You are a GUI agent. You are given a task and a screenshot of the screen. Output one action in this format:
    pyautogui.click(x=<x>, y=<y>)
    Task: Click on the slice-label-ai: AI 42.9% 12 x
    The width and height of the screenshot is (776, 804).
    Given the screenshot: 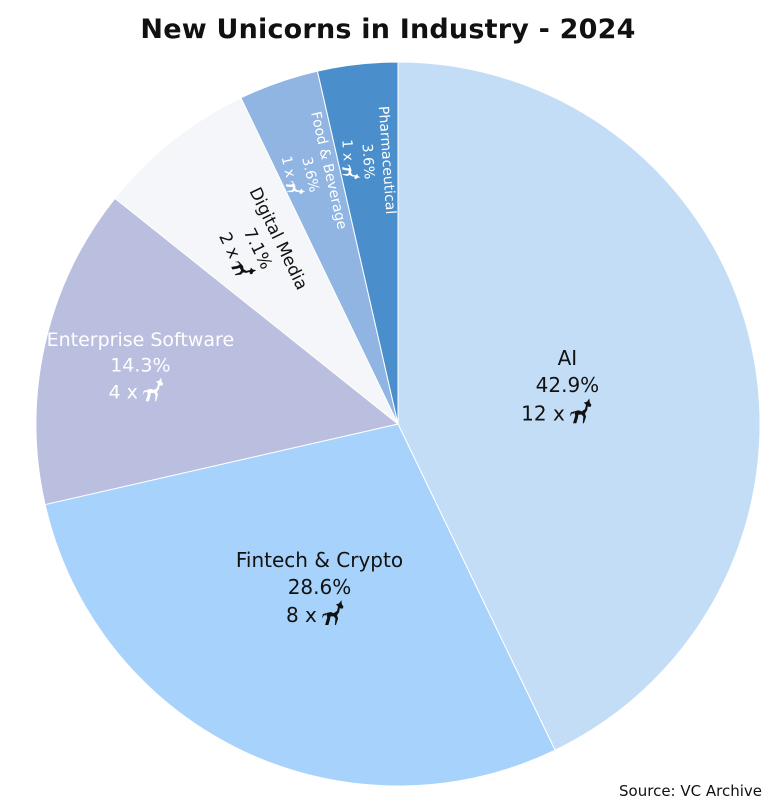 What is the action you would take?
    pyautogui.click(x=560, y=385)
    